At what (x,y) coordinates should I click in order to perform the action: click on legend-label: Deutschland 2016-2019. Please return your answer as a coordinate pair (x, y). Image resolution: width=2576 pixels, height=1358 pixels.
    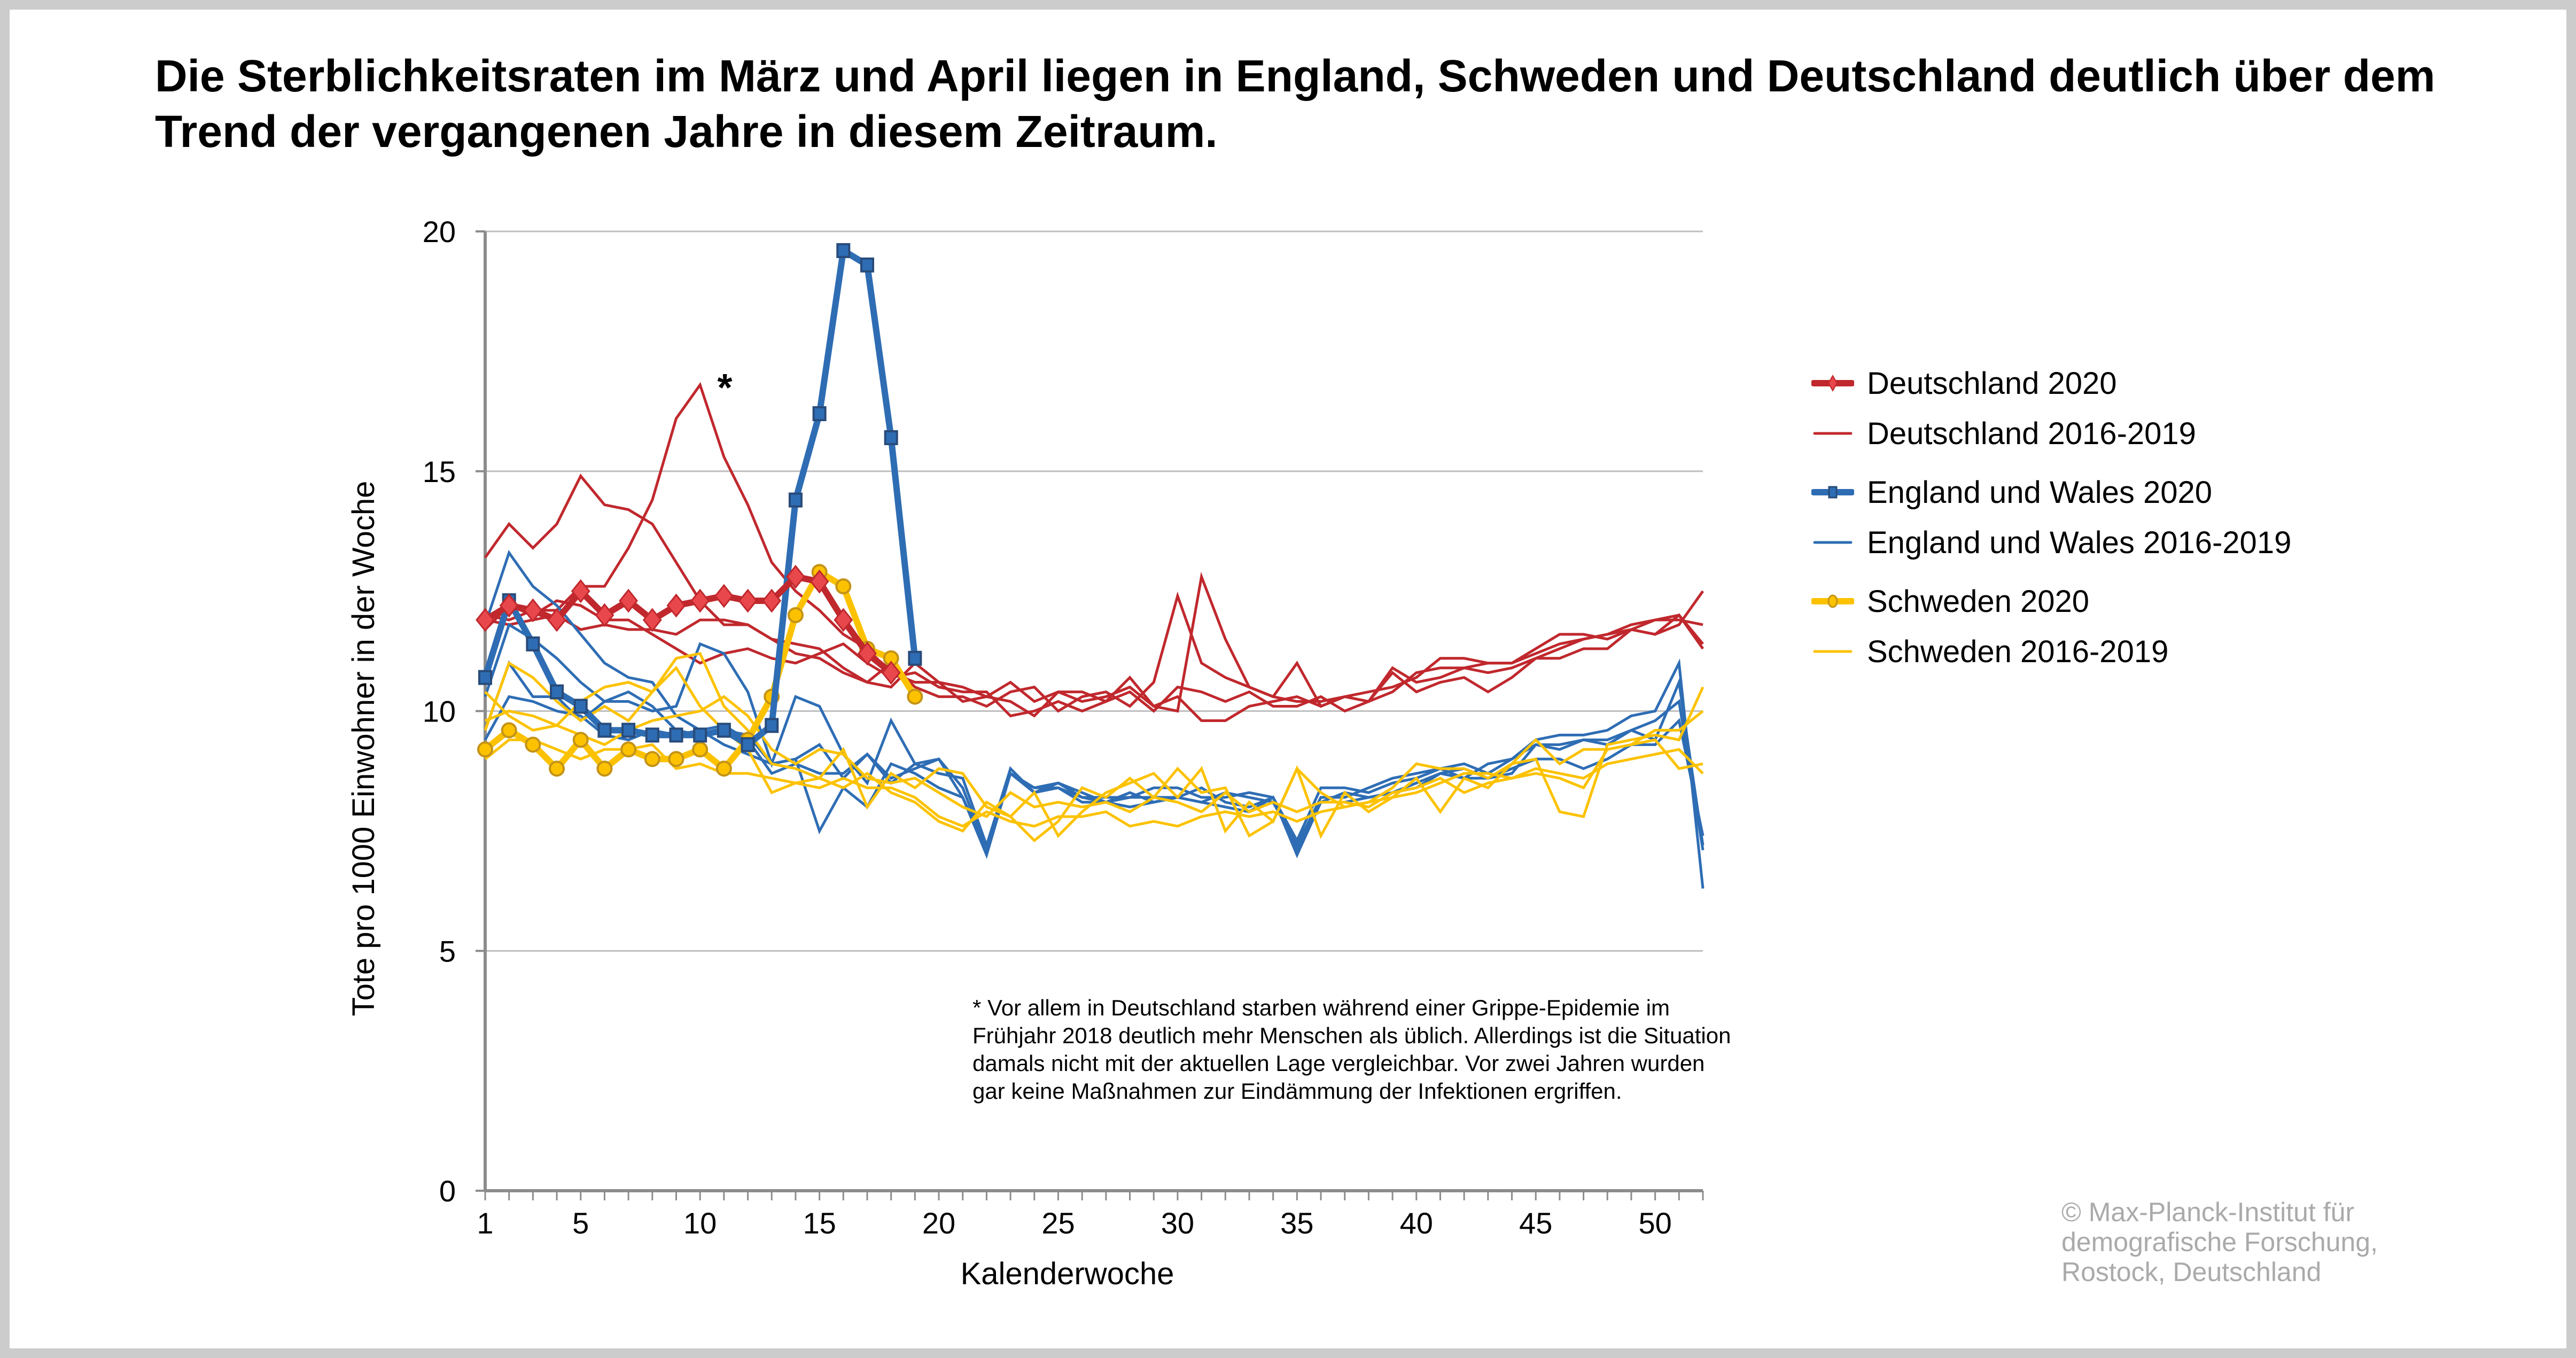
    Looking at the image, I should click on (2031, 433).